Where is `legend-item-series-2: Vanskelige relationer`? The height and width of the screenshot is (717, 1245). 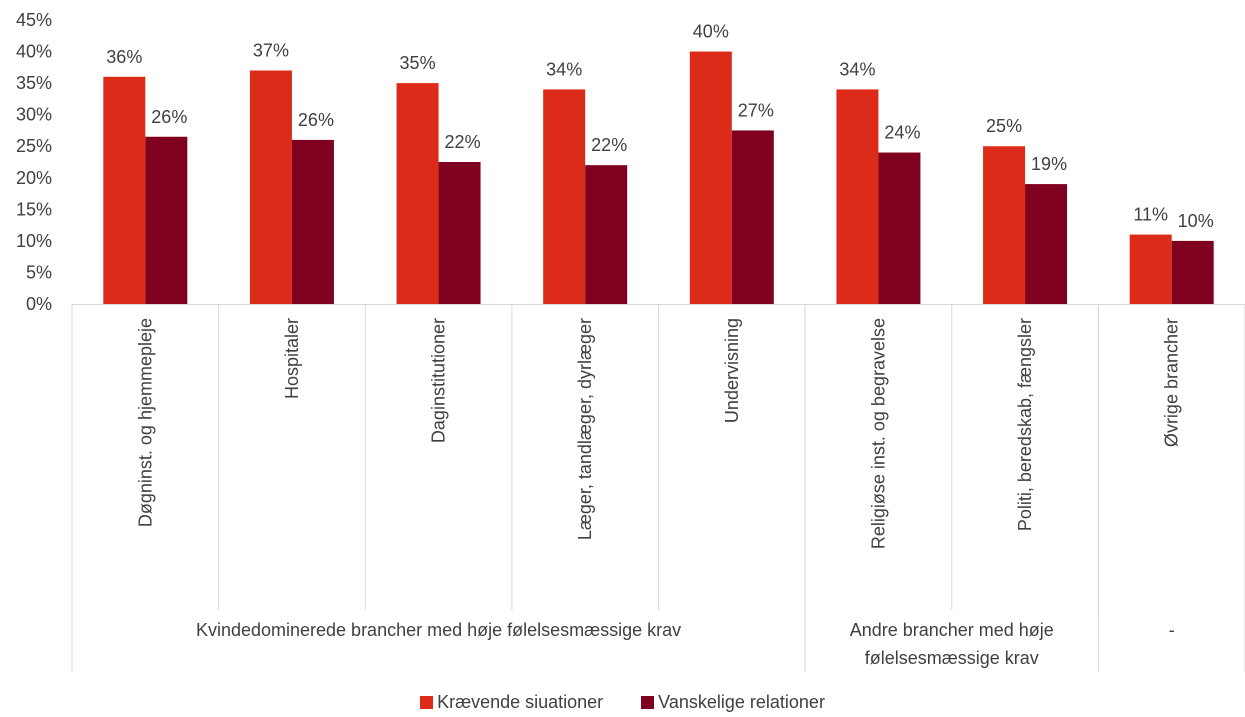 legend-item-series-2: Vanskelige relationer is located at coordinates (733, 702).